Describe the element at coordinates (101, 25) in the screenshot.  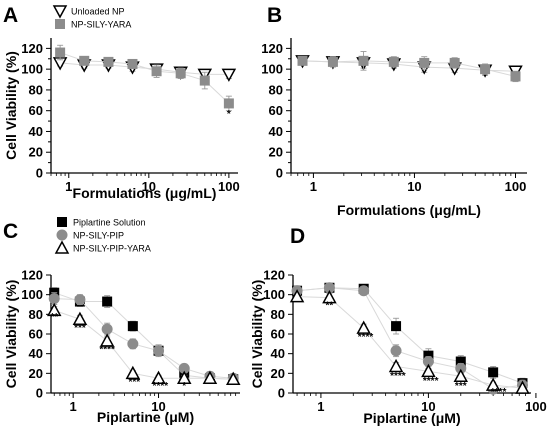
I see `legend-label: NP-SILY-YARA` at that location.